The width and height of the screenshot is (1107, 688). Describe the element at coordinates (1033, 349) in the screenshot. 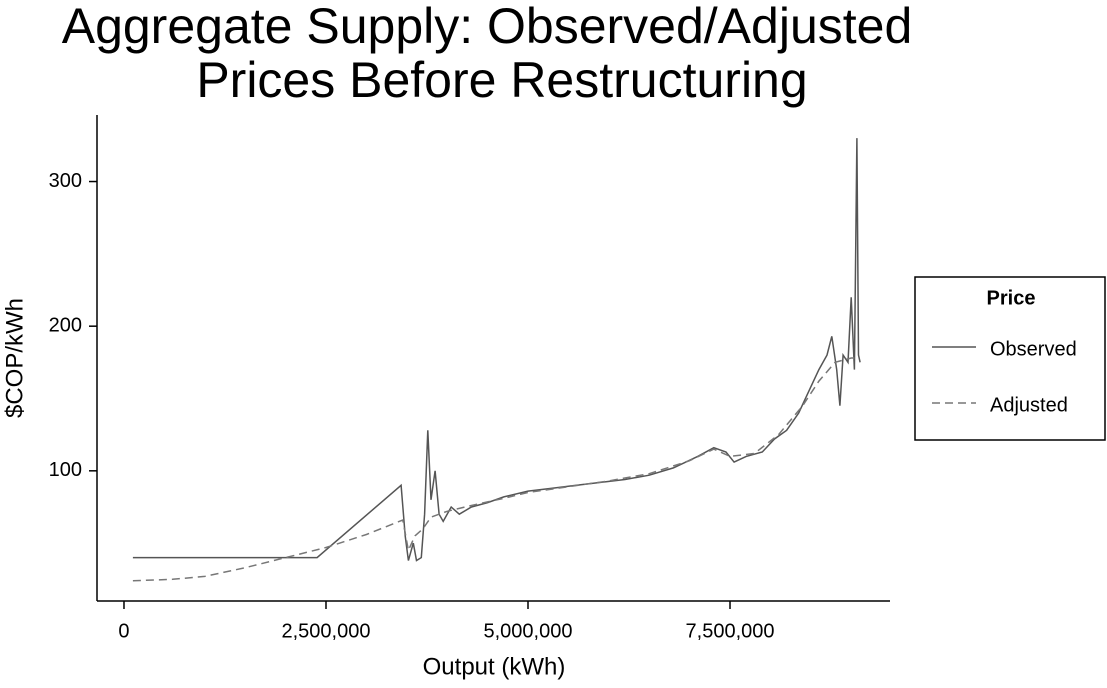

I see `legend-label: Observed` at that location.